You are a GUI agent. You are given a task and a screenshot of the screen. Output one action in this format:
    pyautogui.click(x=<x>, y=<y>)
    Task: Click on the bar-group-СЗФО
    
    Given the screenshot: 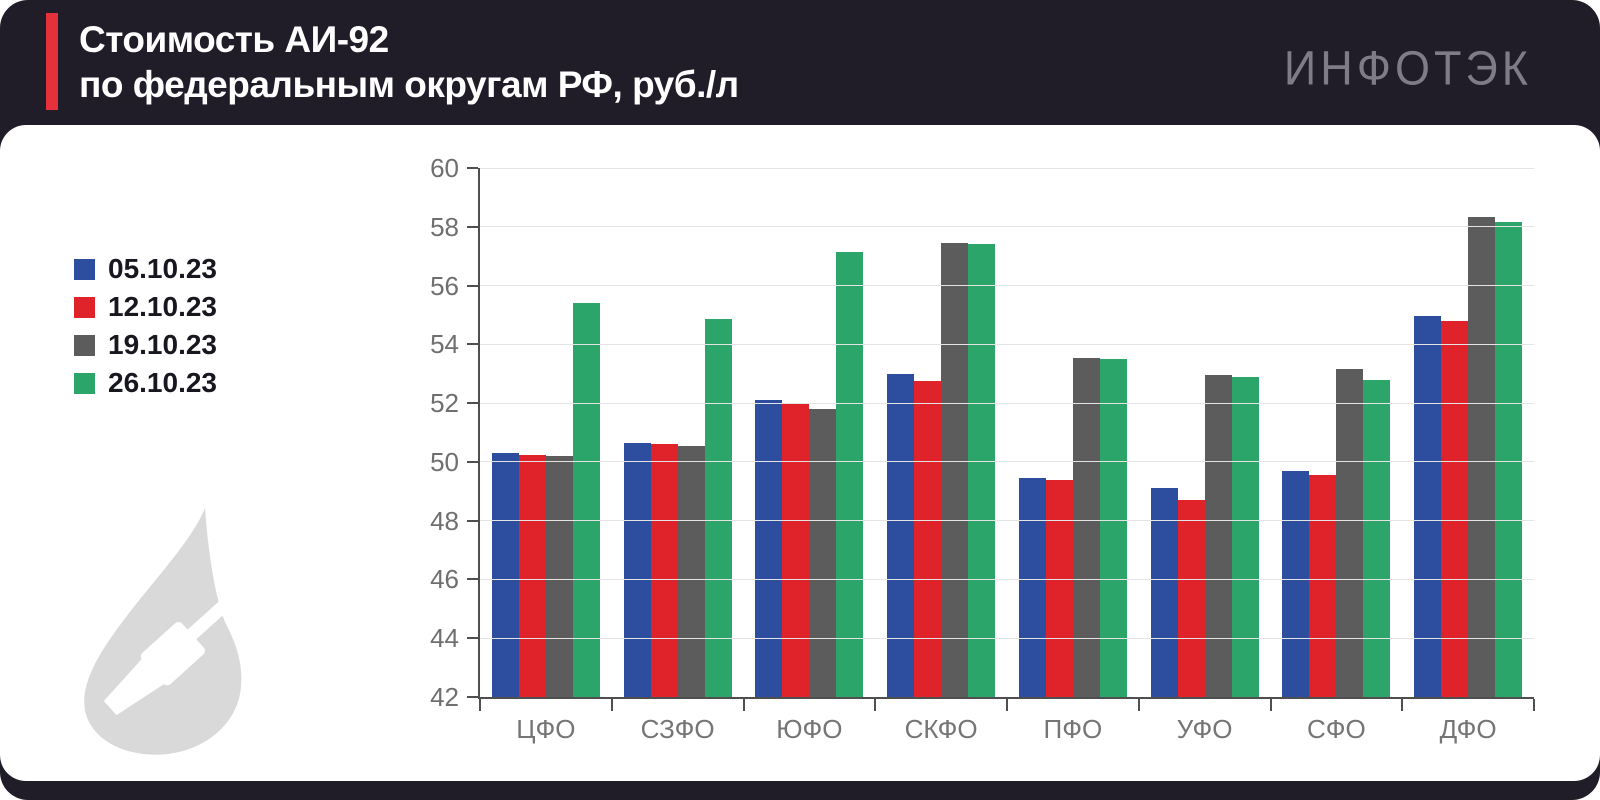 What is the action you would take?
    pyautogui.click(x=678, y=432)
    